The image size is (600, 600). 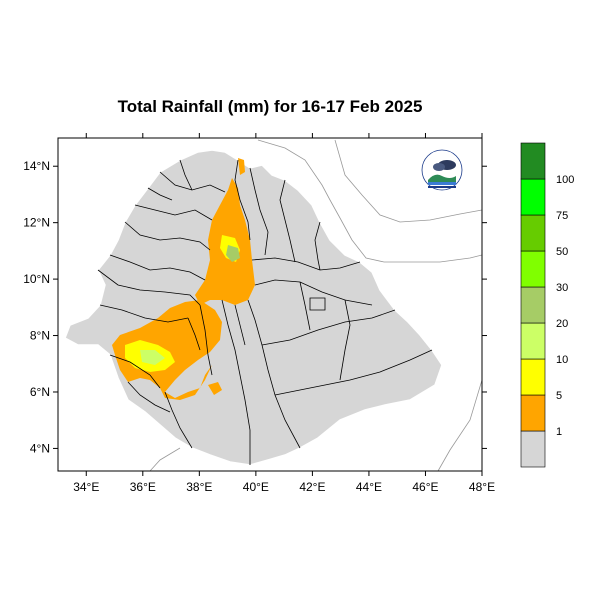 I want to click on rainfall-shading, so click(x=183, y=279).